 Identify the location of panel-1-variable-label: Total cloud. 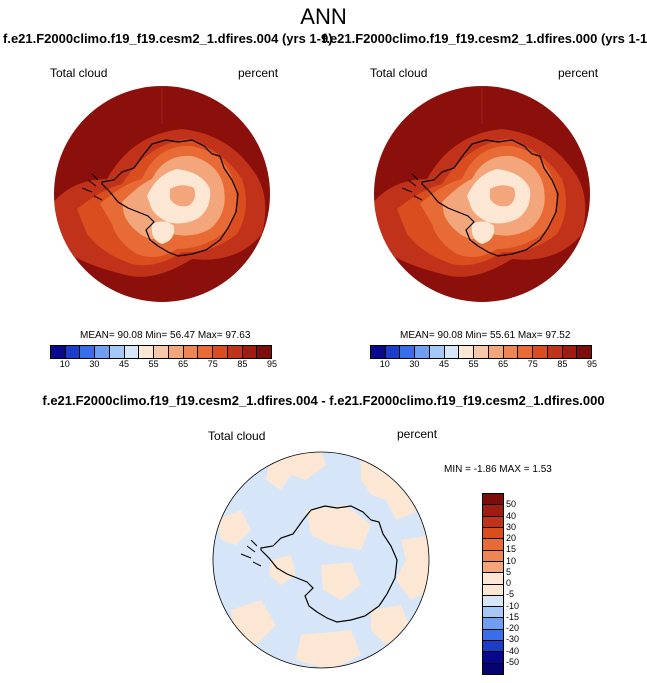
(79, 73).